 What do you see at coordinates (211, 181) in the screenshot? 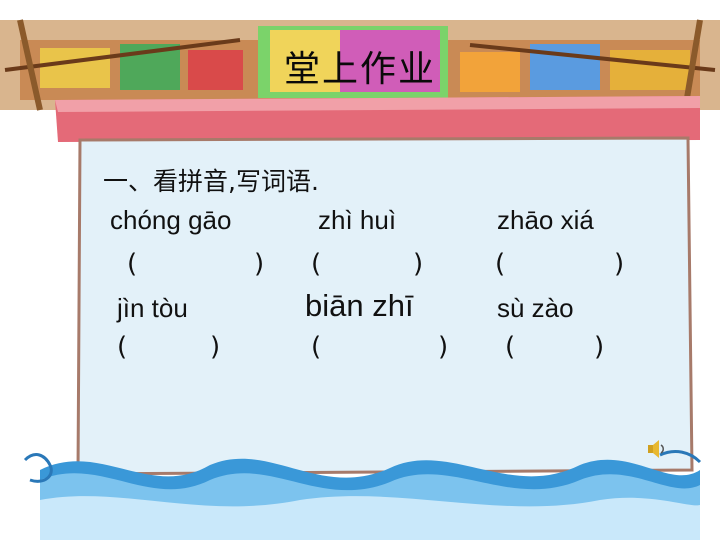
I see `exercise-heading: 一、看拼音,写词语.` at bounding box center [211, 181].